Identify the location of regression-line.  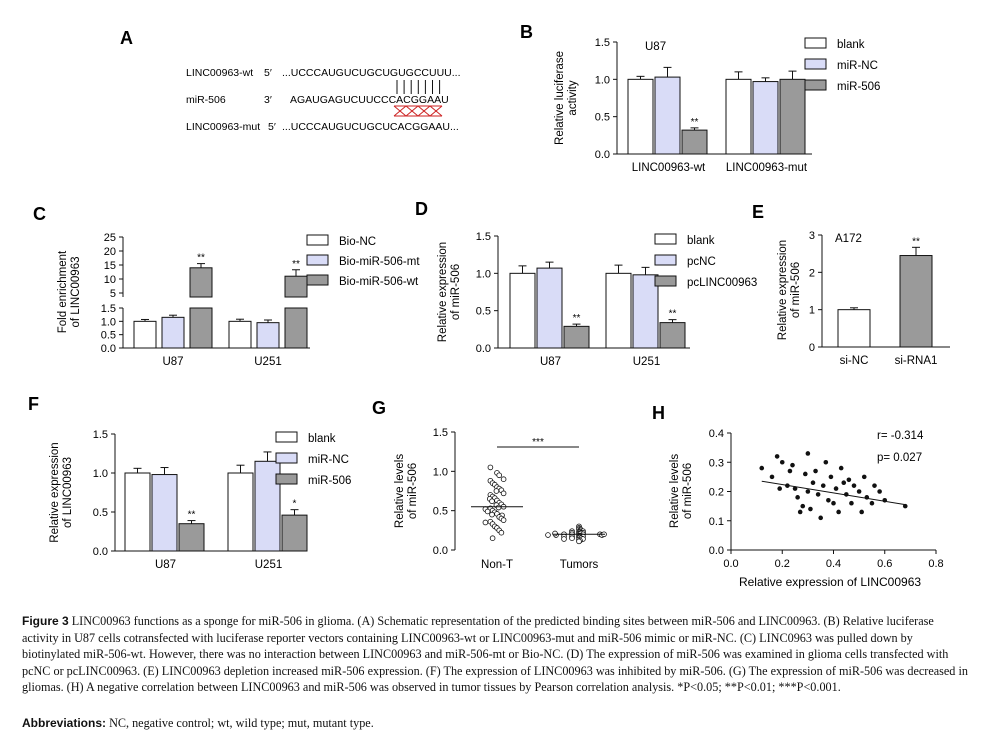
(833, 493).